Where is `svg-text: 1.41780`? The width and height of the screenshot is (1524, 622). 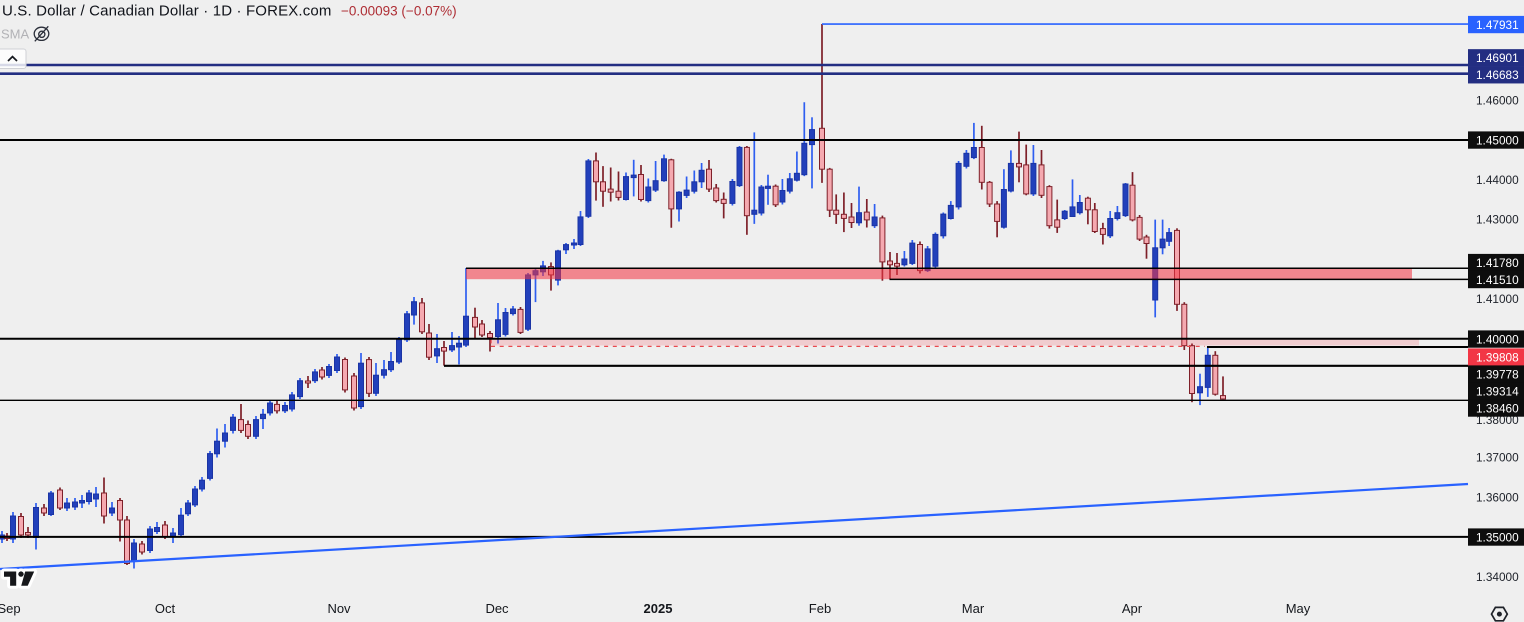
svg-text: 1.41780 is located at coordinates (1497, 263).